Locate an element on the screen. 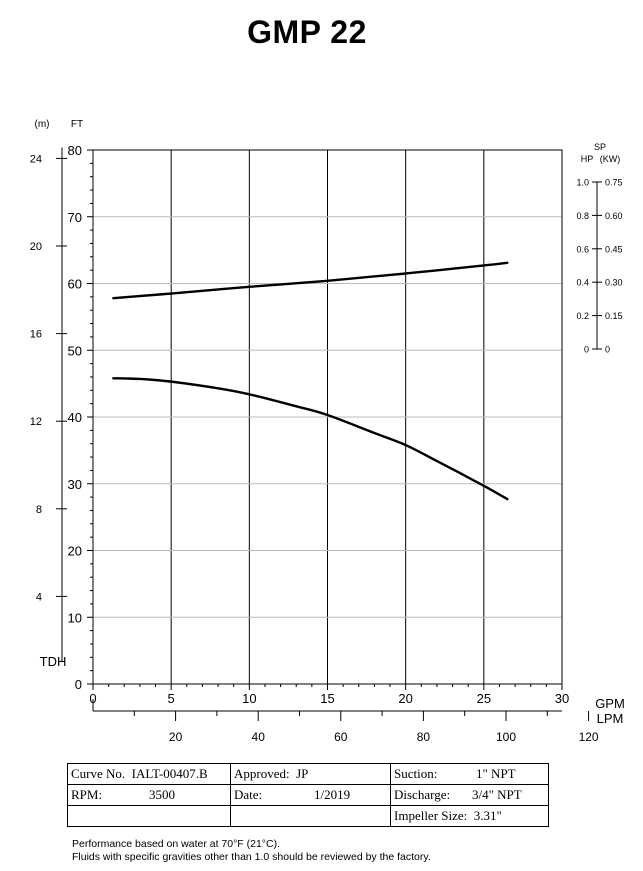  hp-tick-label: 1.0 is located at coordinates (582, 183).